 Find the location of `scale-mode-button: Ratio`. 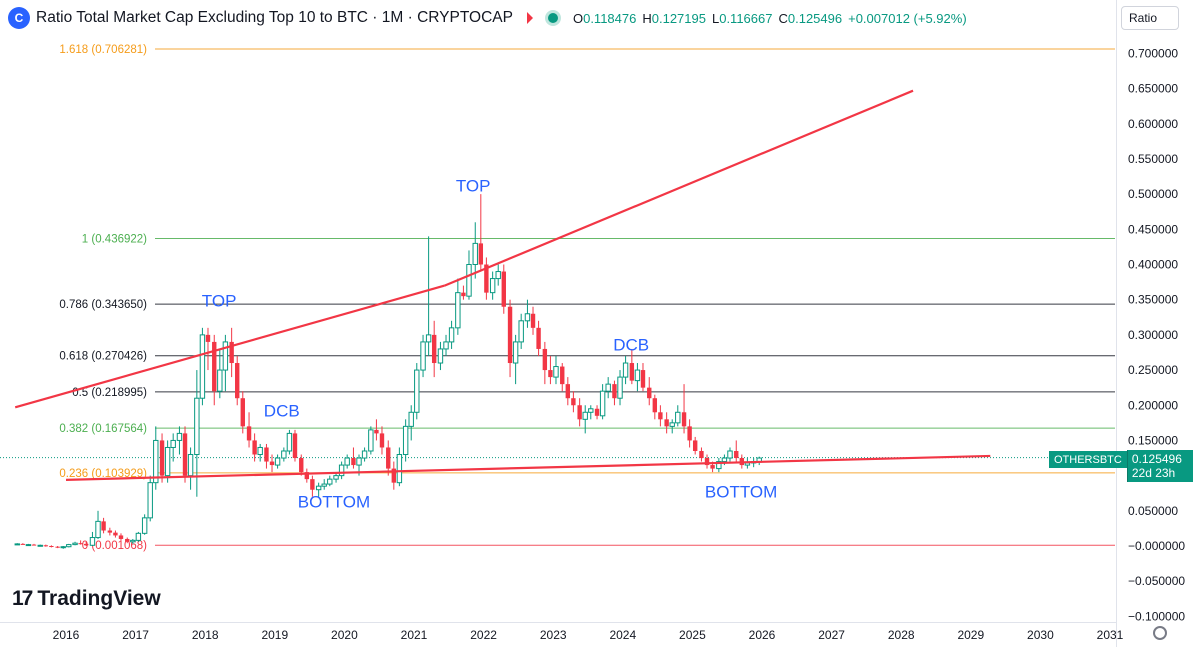

scale-mode-button: Ratio is located at coordinates (1150, 18).